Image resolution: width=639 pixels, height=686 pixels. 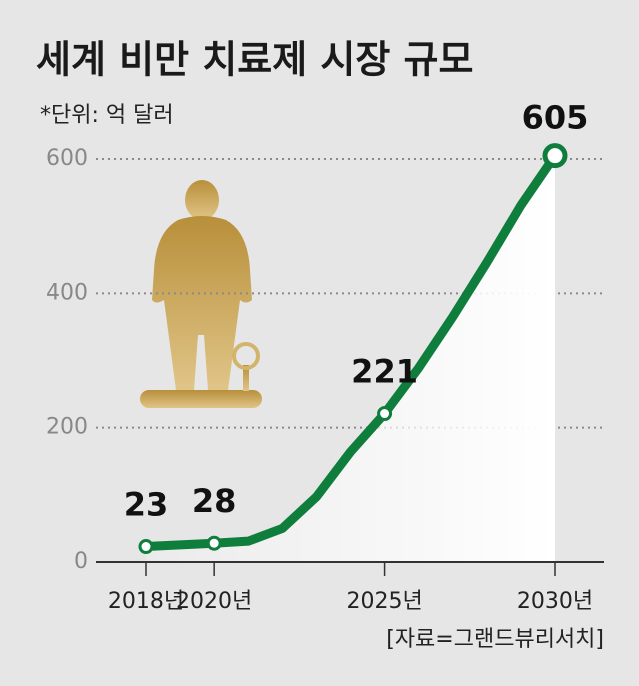 What do you see at coordinates (555, 601) in the screenshot?
I see `x-tick-label: 2030년` at bounding box center [555, 601].